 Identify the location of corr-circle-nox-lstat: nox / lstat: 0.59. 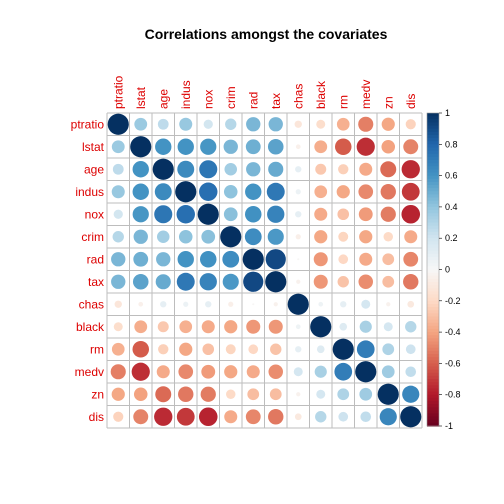
(140, 214).